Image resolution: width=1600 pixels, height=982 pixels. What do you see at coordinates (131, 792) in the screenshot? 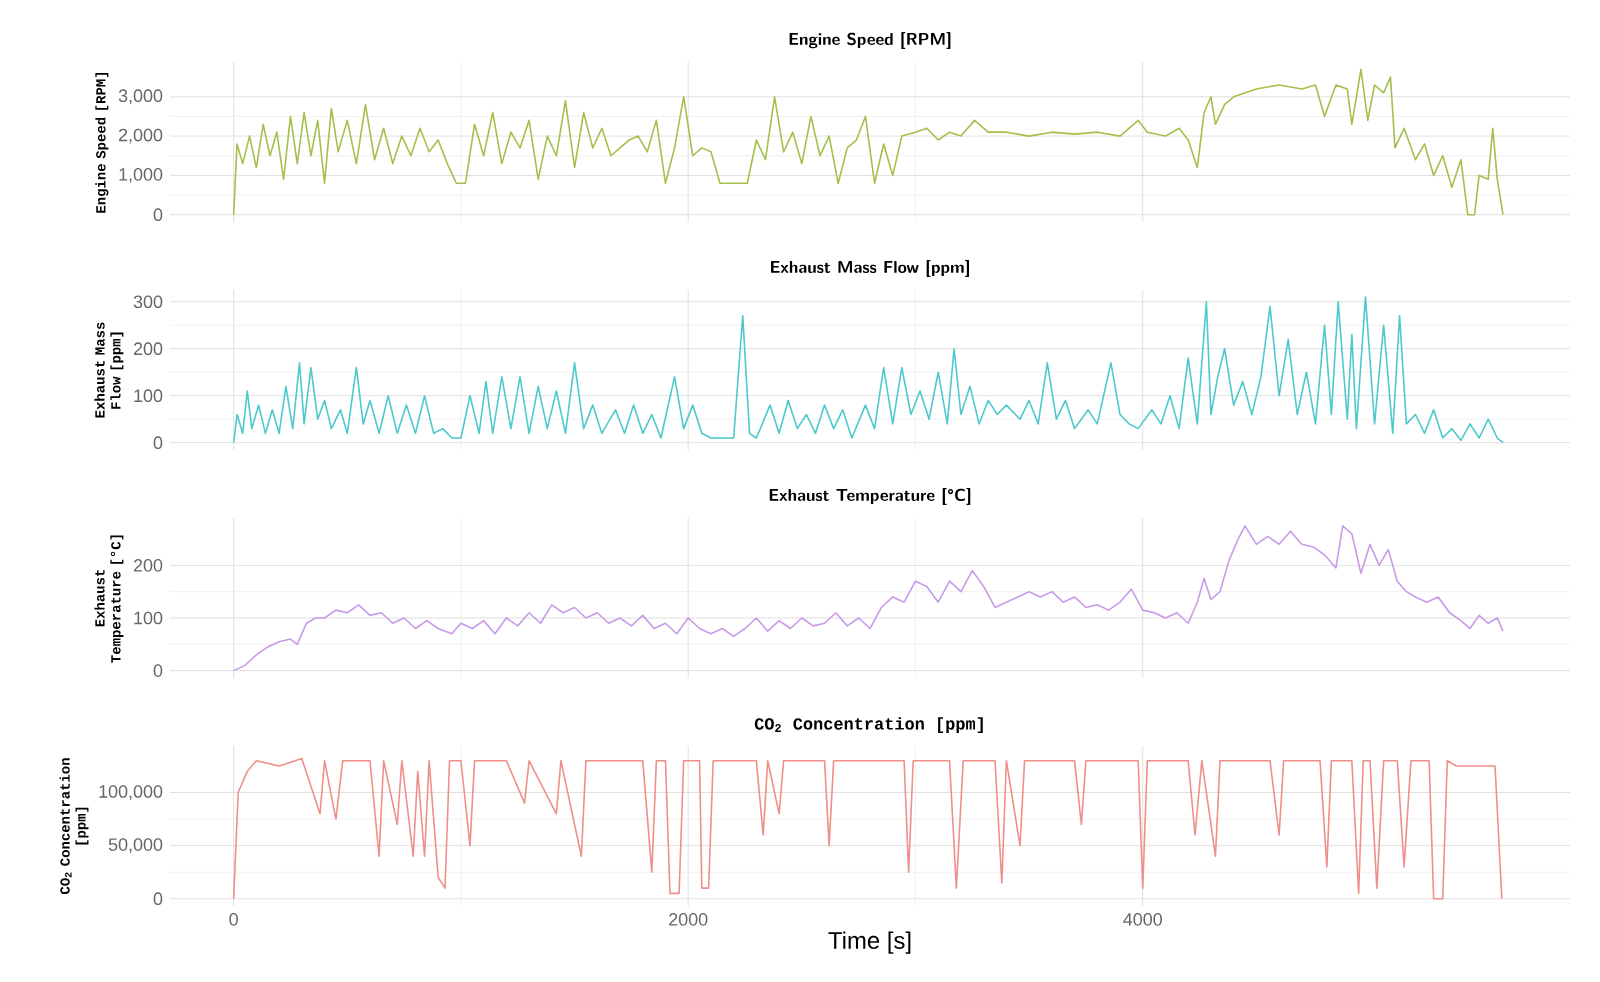
I see `y-tick-label: 100,000` at bounding box center [131, 792].